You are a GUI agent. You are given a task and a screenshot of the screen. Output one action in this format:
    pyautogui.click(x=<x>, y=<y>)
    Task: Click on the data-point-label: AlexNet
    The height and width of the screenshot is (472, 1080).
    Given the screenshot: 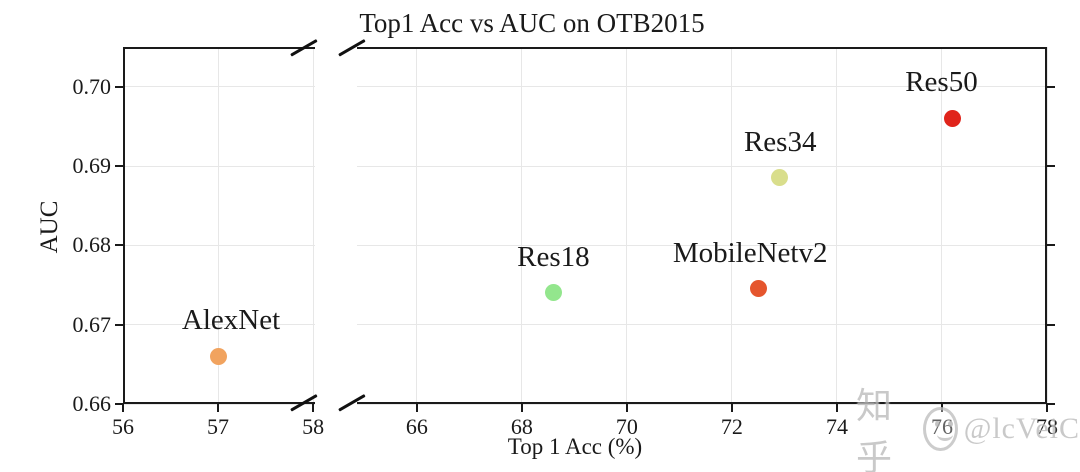 What is the action you would take?
    pyautogui.click(x=231, y=320)
    